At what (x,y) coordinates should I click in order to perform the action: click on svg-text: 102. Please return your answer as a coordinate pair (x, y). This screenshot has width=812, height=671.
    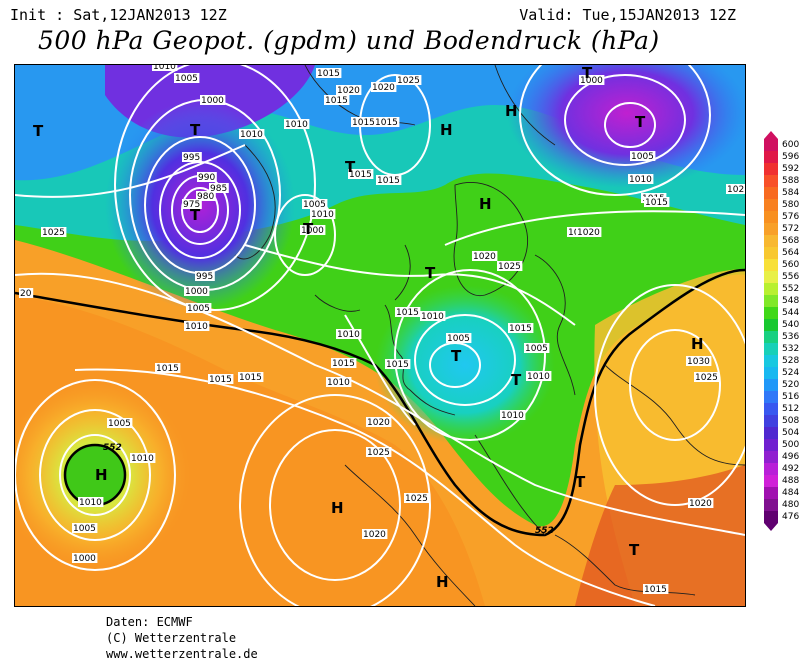
    Looking at the image, I should click on (735, 190).